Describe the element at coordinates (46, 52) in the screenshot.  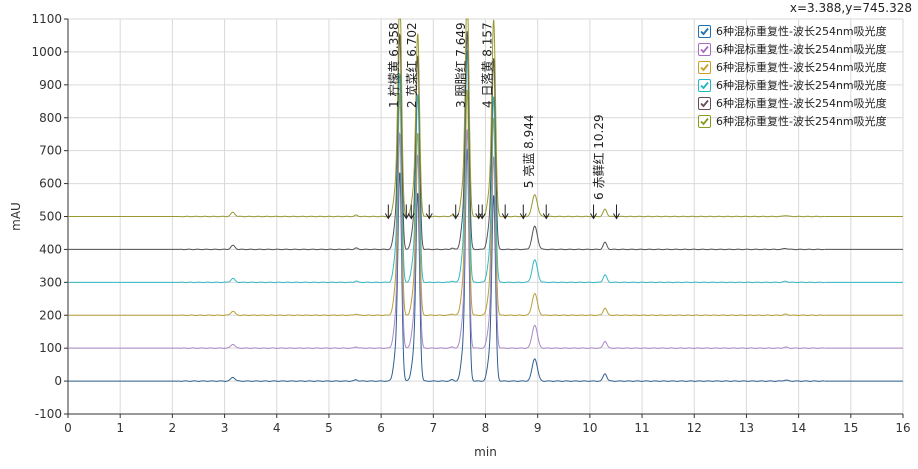
I see `y-tick-label: 1000` at that location.